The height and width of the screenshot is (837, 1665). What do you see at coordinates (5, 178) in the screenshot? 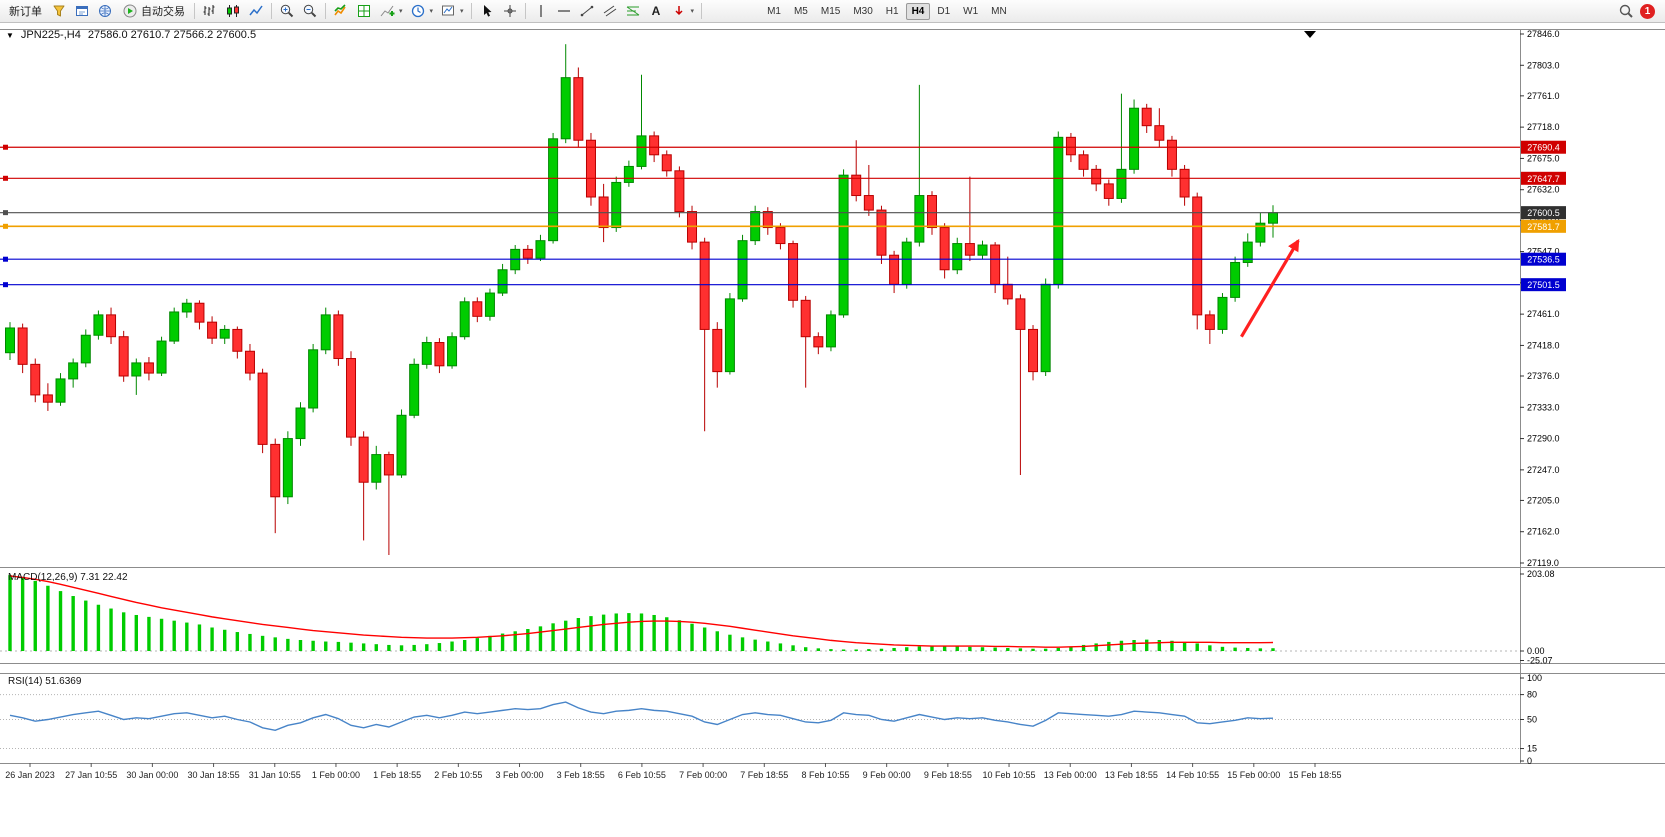
I see `line-anchor` at bounding box center [5, 178].